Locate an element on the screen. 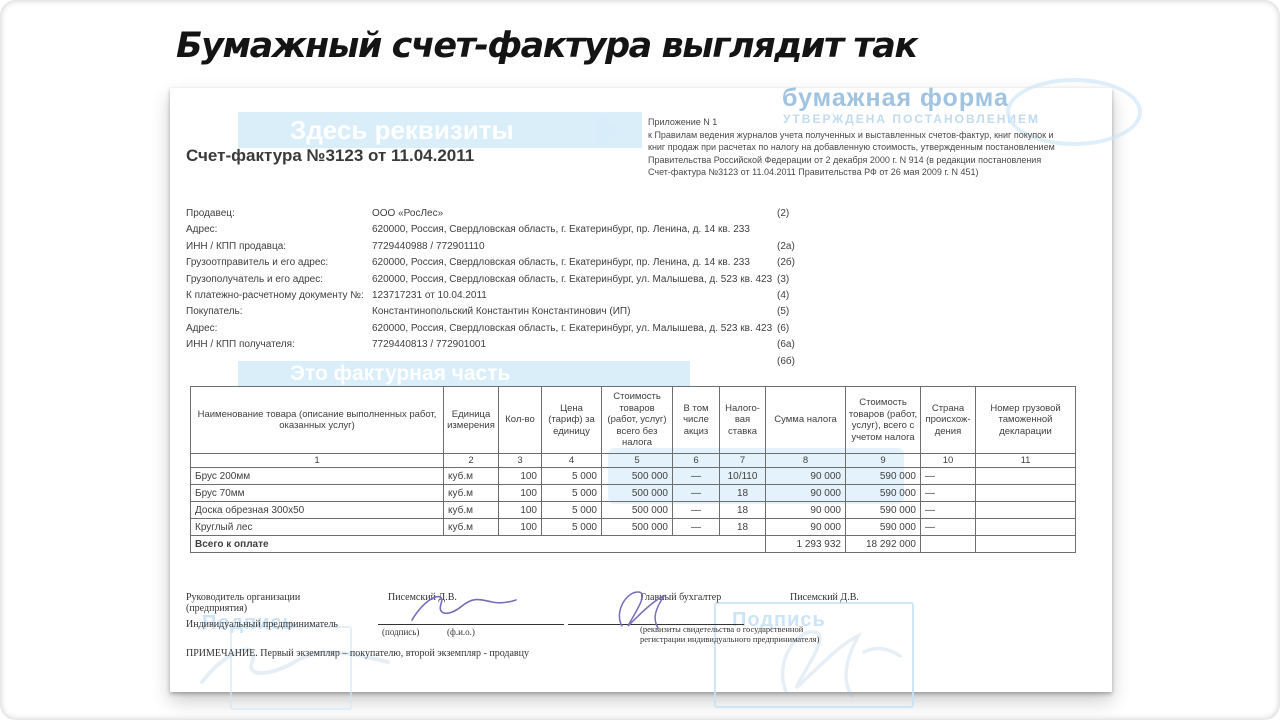 Image resolution: width=1280 pixels, height=720 pixels. requisite-code: (4) is located at coordinates (783, 295).